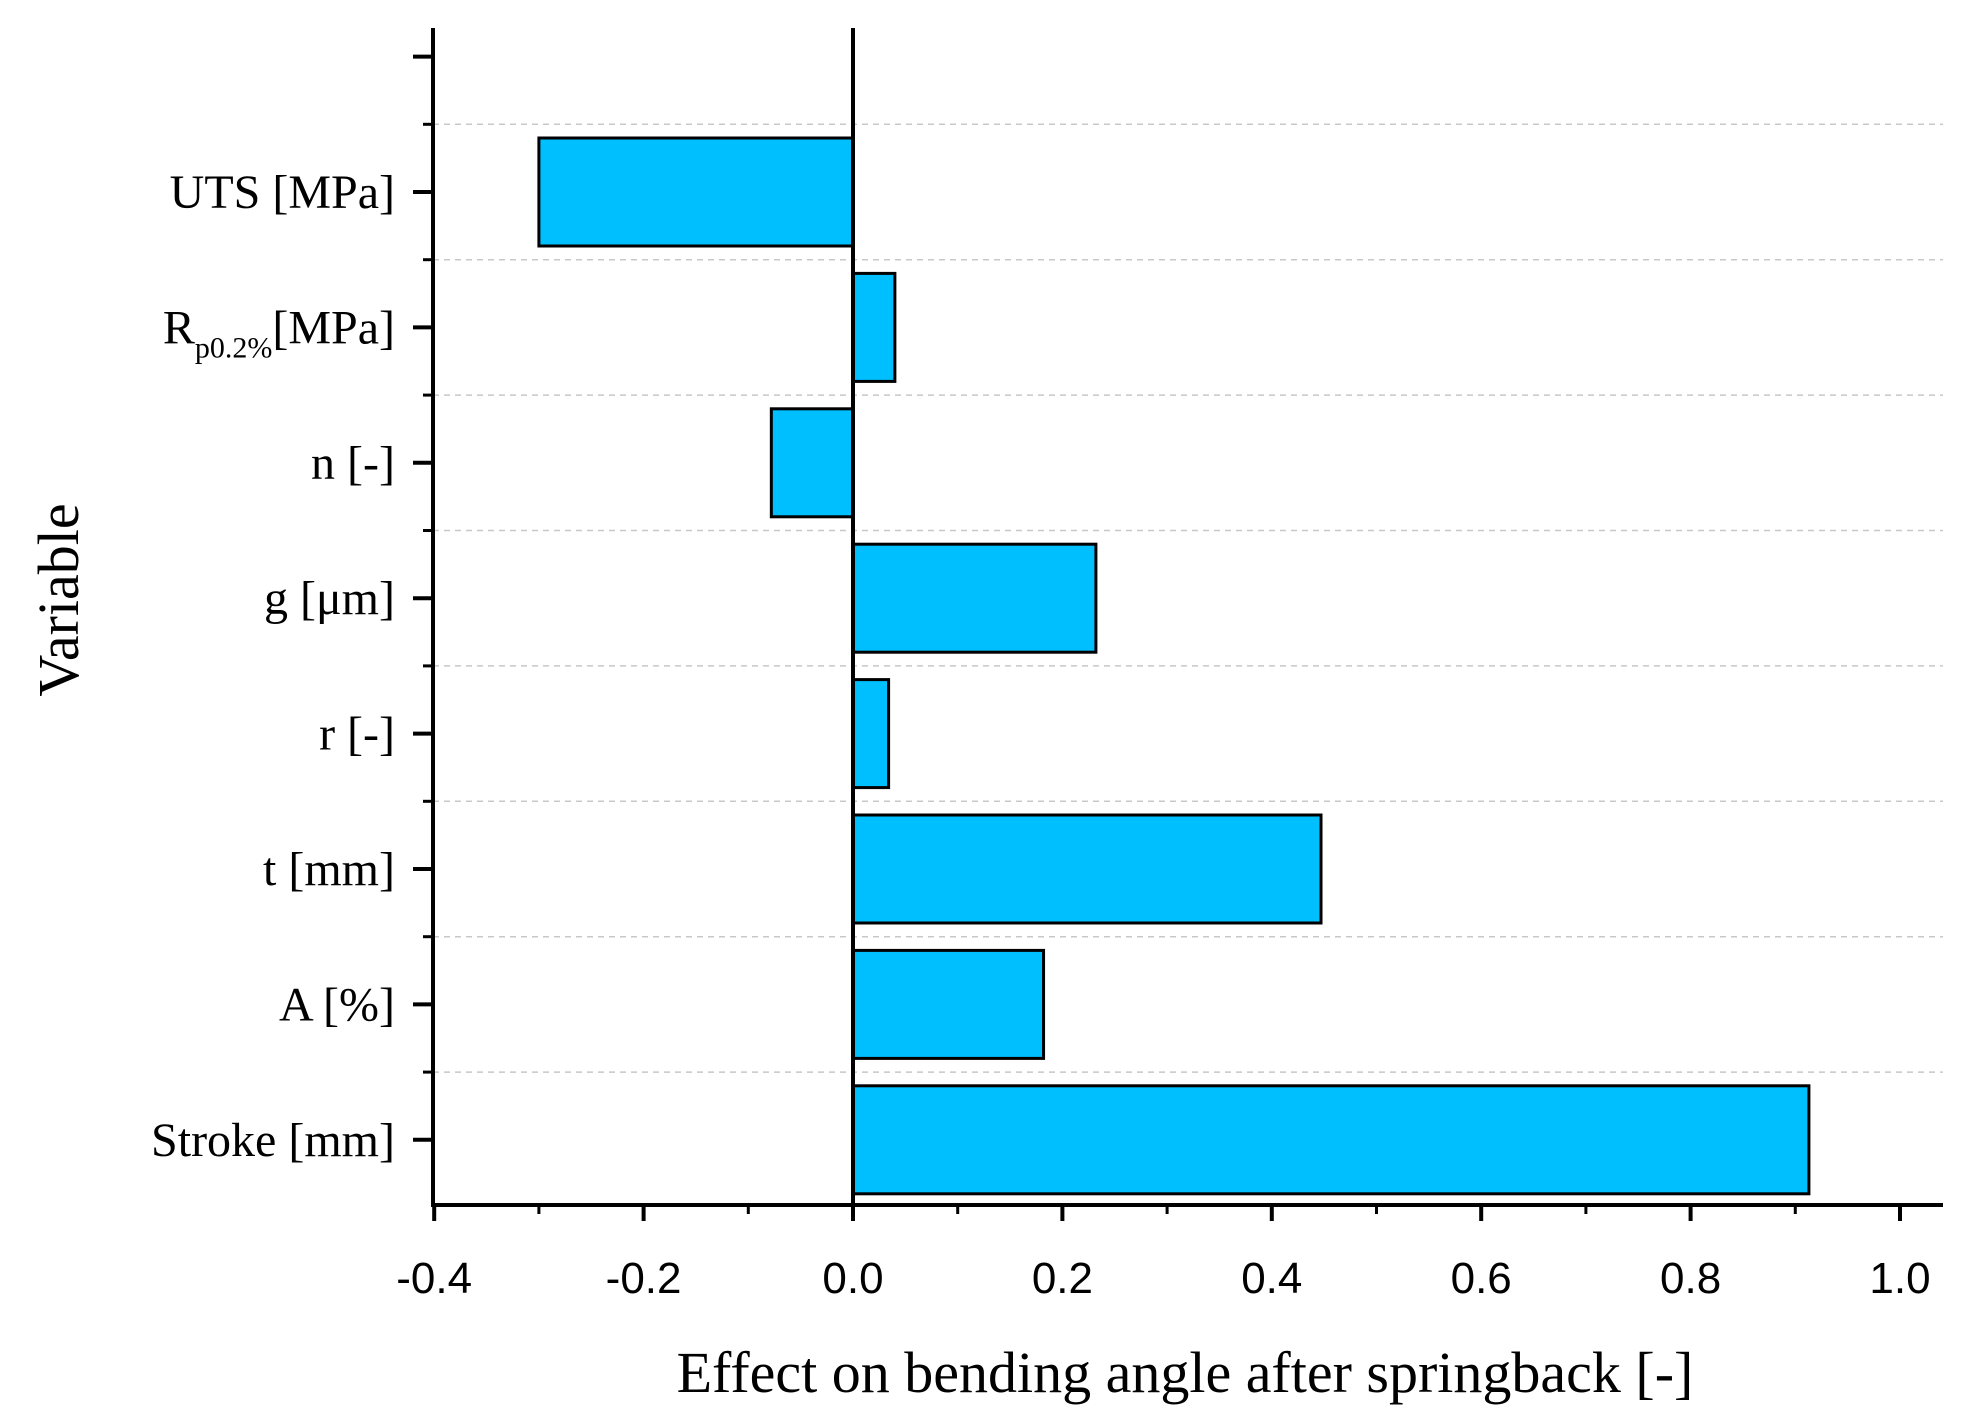 The image size is (1977, 1423). Describe the element at coordinates (434, 1278) in the screenshot. I see `x-tick-label: -0.4` at that location.